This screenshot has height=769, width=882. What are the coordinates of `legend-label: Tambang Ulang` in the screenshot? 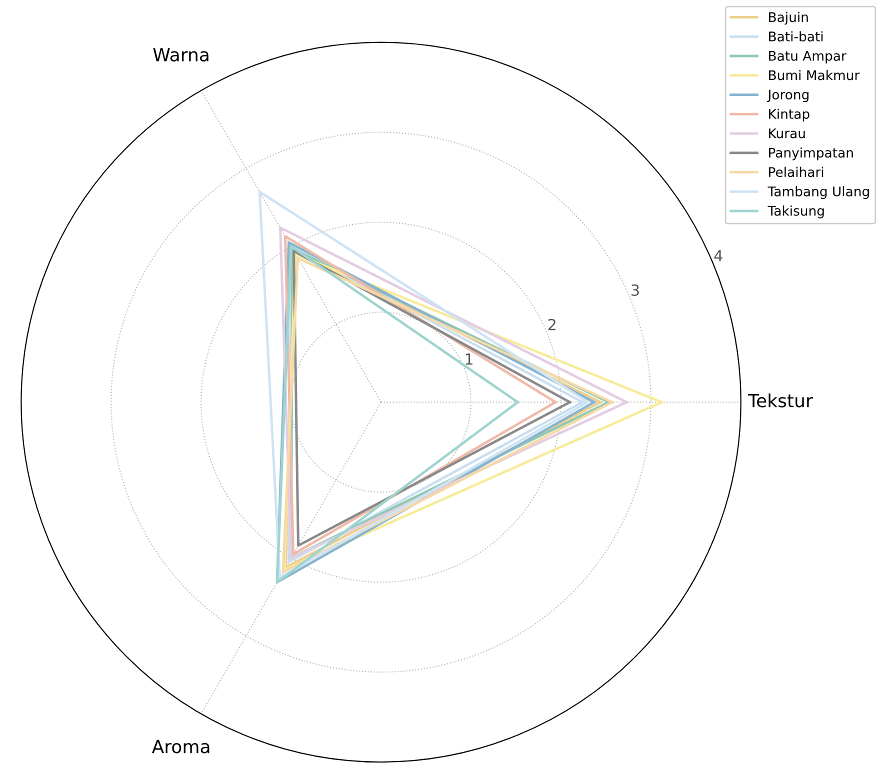 It's located at (818, 192).